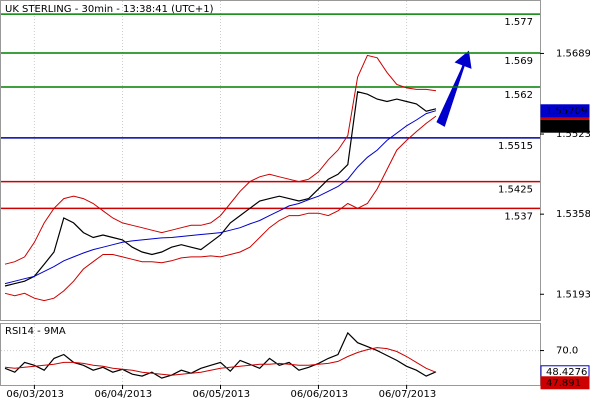  What do you see at coordinates (518, 61) in the screenshot?
I see `level-label: 1.569` at bounding box center [518, 61].